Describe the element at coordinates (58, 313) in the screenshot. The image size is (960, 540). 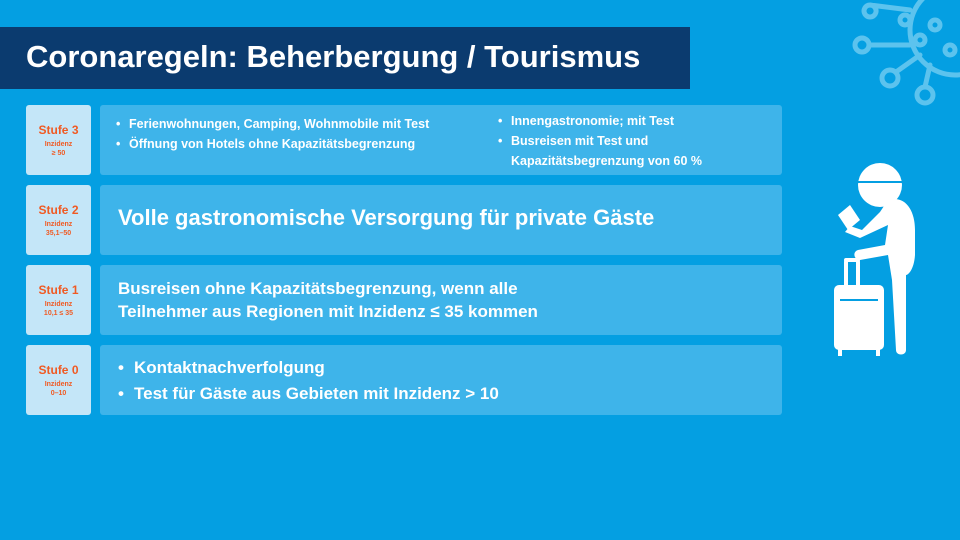
I see `incidence-range: 10,1 ≤ 35` at that location.